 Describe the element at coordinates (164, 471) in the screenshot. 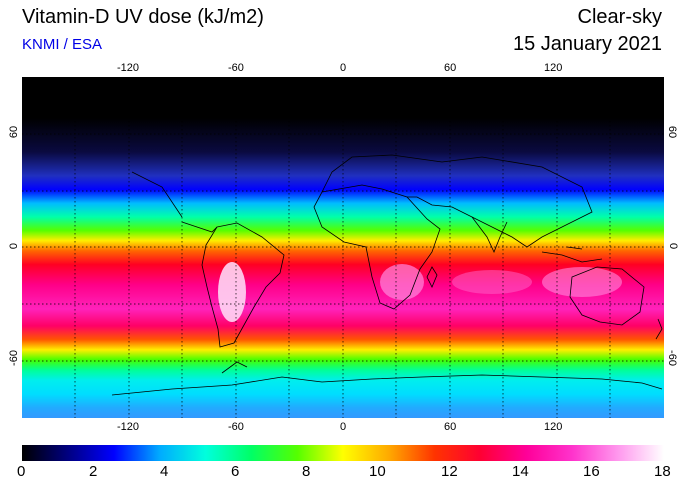

I see `colorbar-tick-4: 4` at that location.